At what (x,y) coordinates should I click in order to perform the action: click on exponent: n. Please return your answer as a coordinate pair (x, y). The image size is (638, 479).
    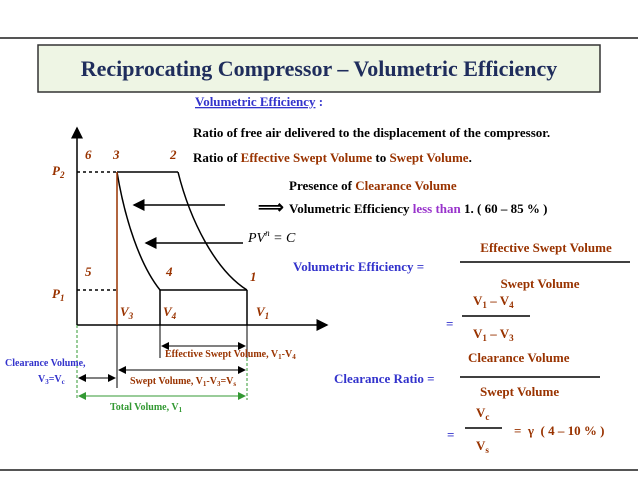
    Looking at the image, I should click on (267, 233).